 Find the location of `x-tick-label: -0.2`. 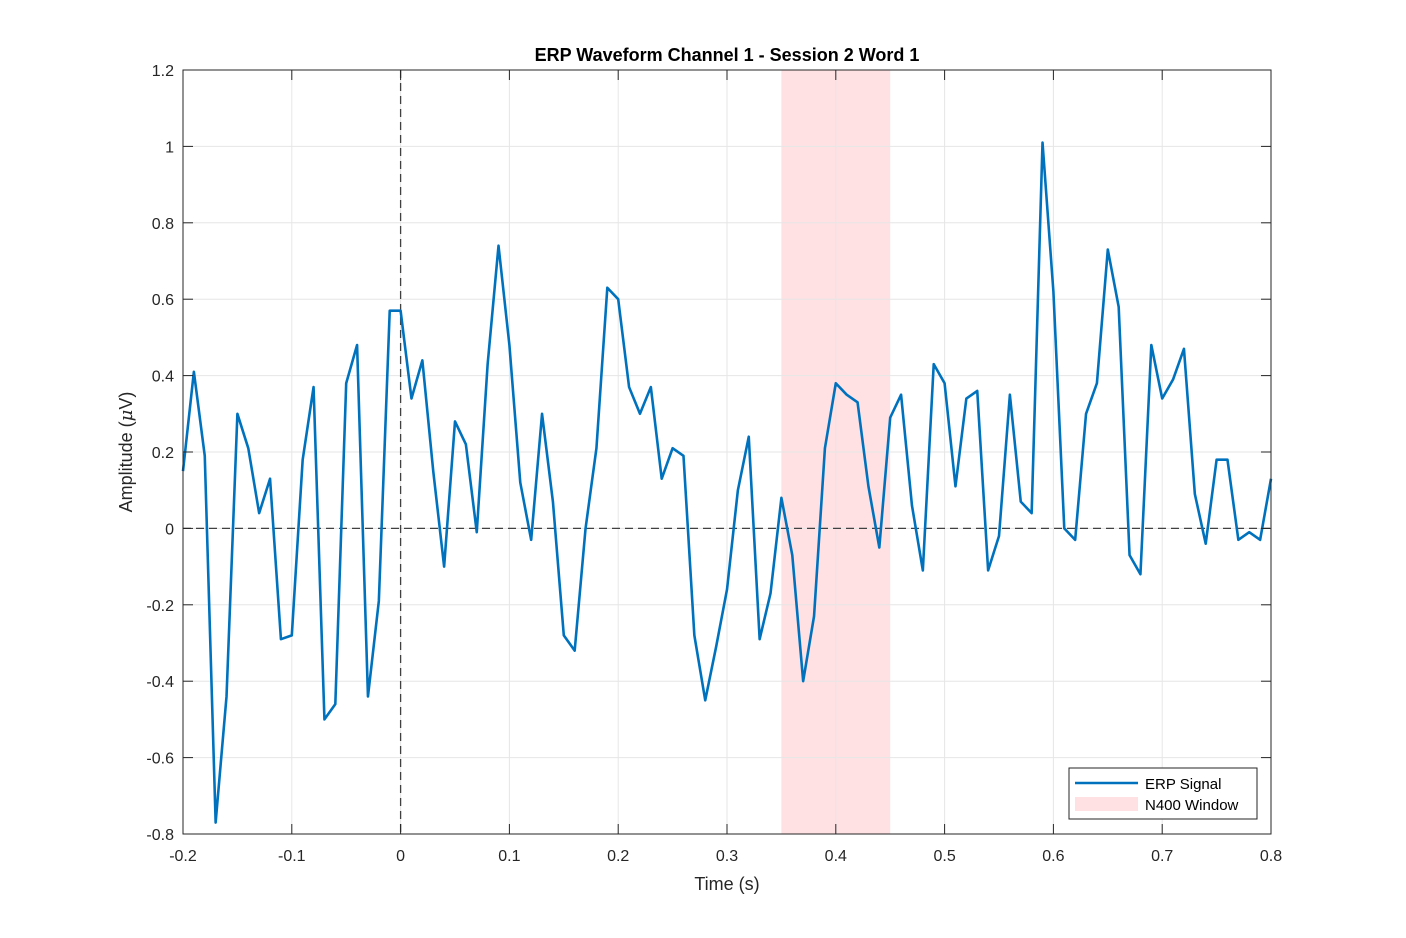

x-tick-label: -0.2 is located at coordinates (183, 856).